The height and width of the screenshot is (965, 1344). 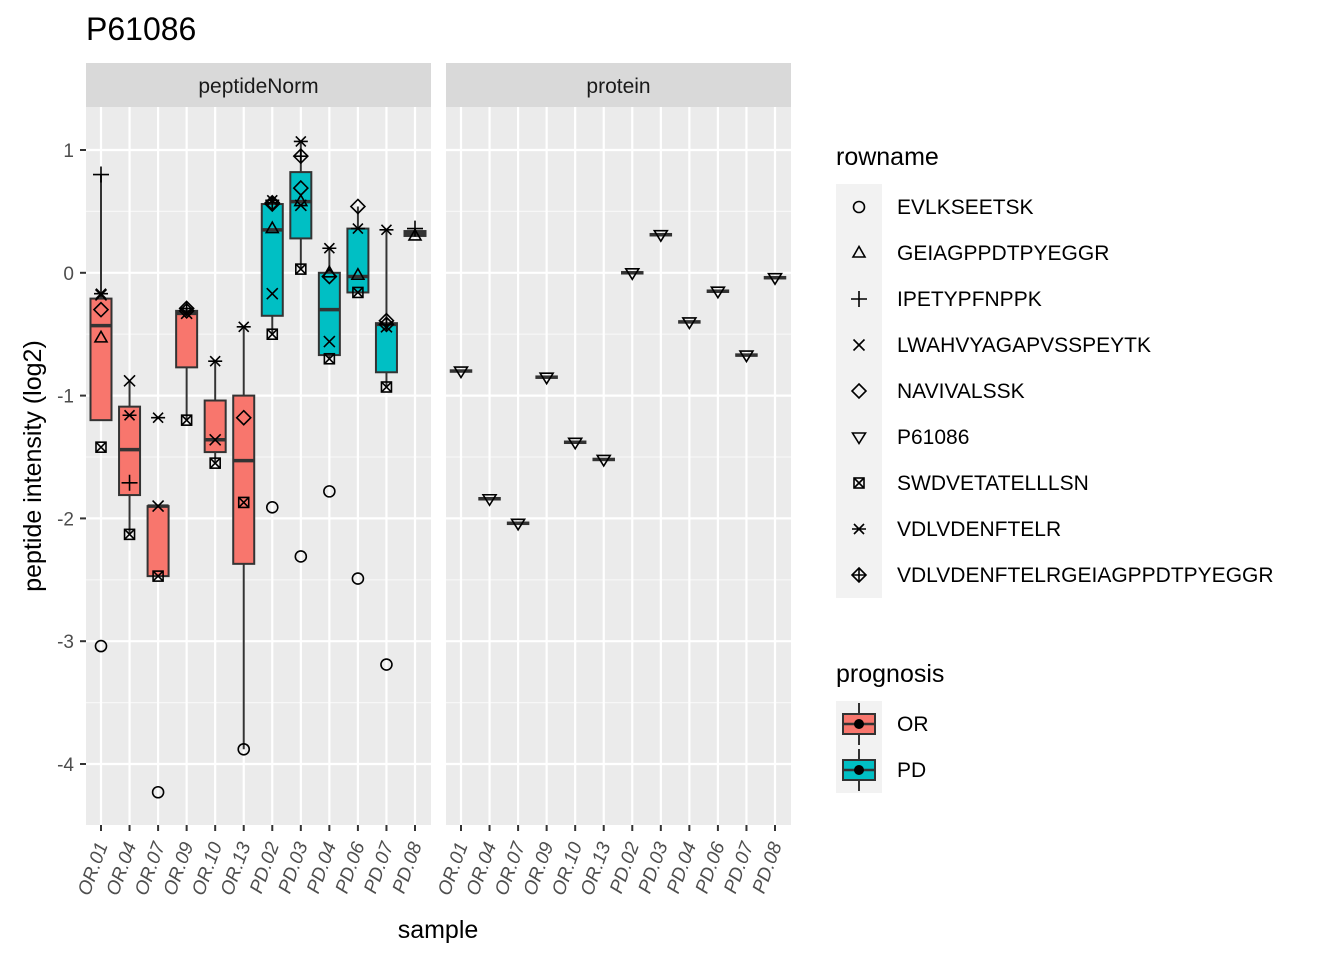 I want to click on point-pd-04-navivalssk, so click(x=329, y=276).